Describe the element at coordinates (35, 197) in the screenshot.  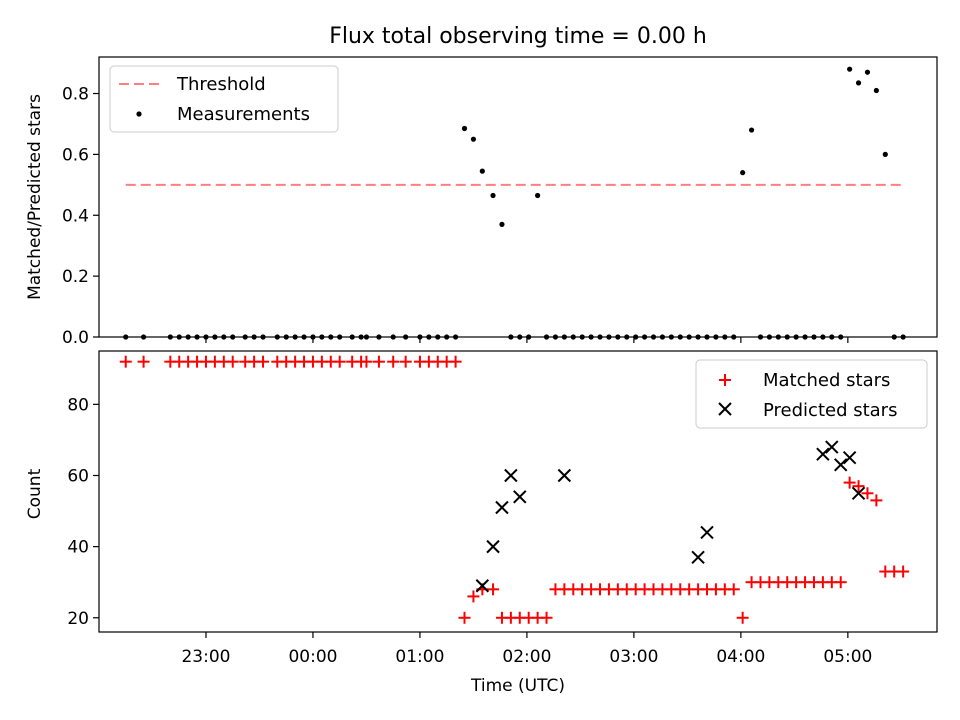
I see `top-y-axis-label: Matched/Predicted stars` at that location.